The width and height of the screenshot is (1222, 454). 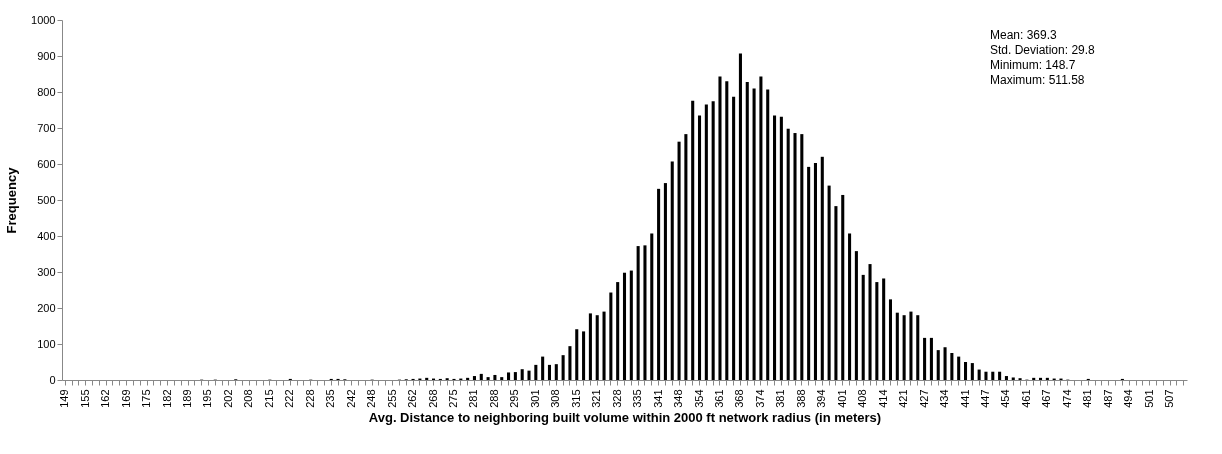 I want to click on x-tick-label: 268, so click(x=432, y=398).